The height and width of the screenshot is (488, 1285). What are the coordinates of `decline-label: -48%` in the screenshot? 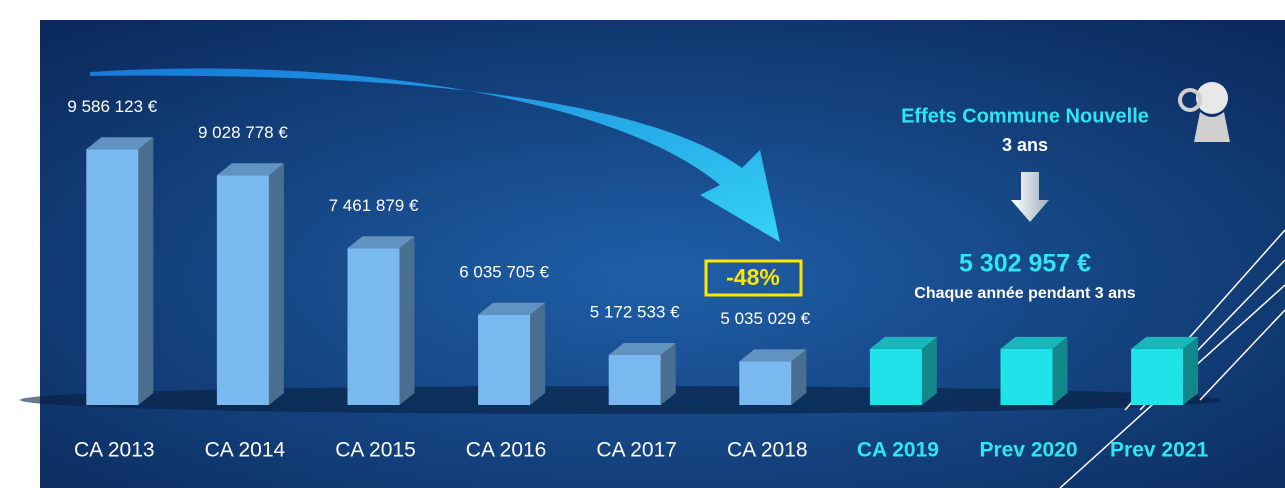 It's located at (753, 277).